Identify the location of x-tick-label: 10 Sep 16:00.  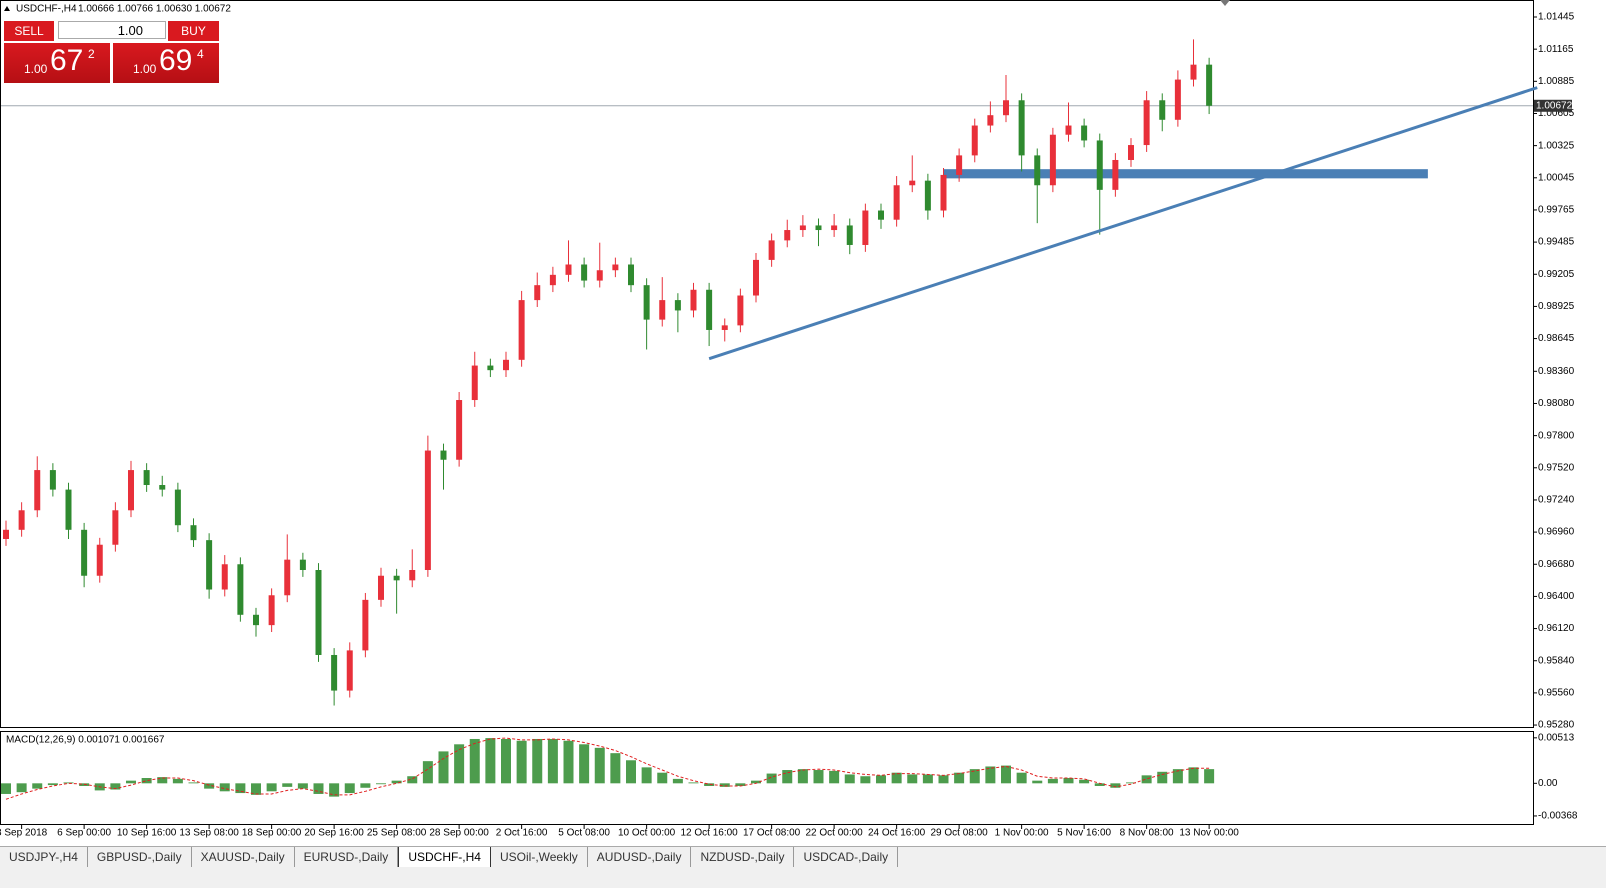
(147, 833).